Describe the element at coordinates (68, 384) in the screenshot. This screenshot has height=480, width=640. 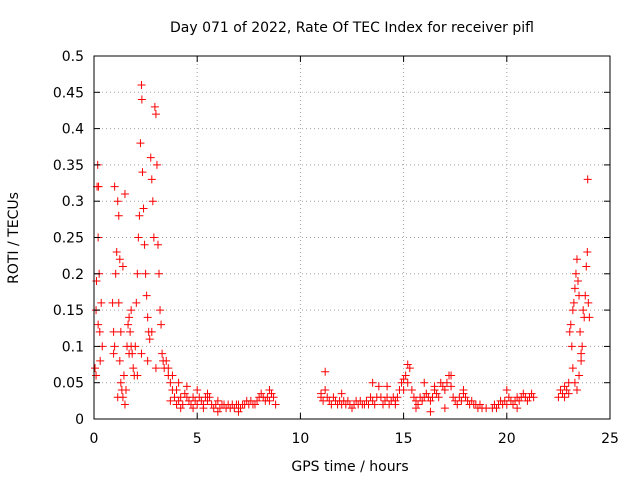
I see `y-tick-label: 0.05` at that location.